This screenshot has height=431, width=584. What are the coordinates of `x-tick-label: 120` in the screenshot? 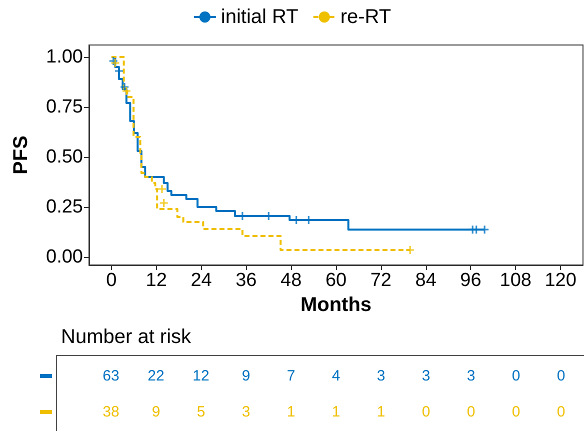 It's located at (560, 280).